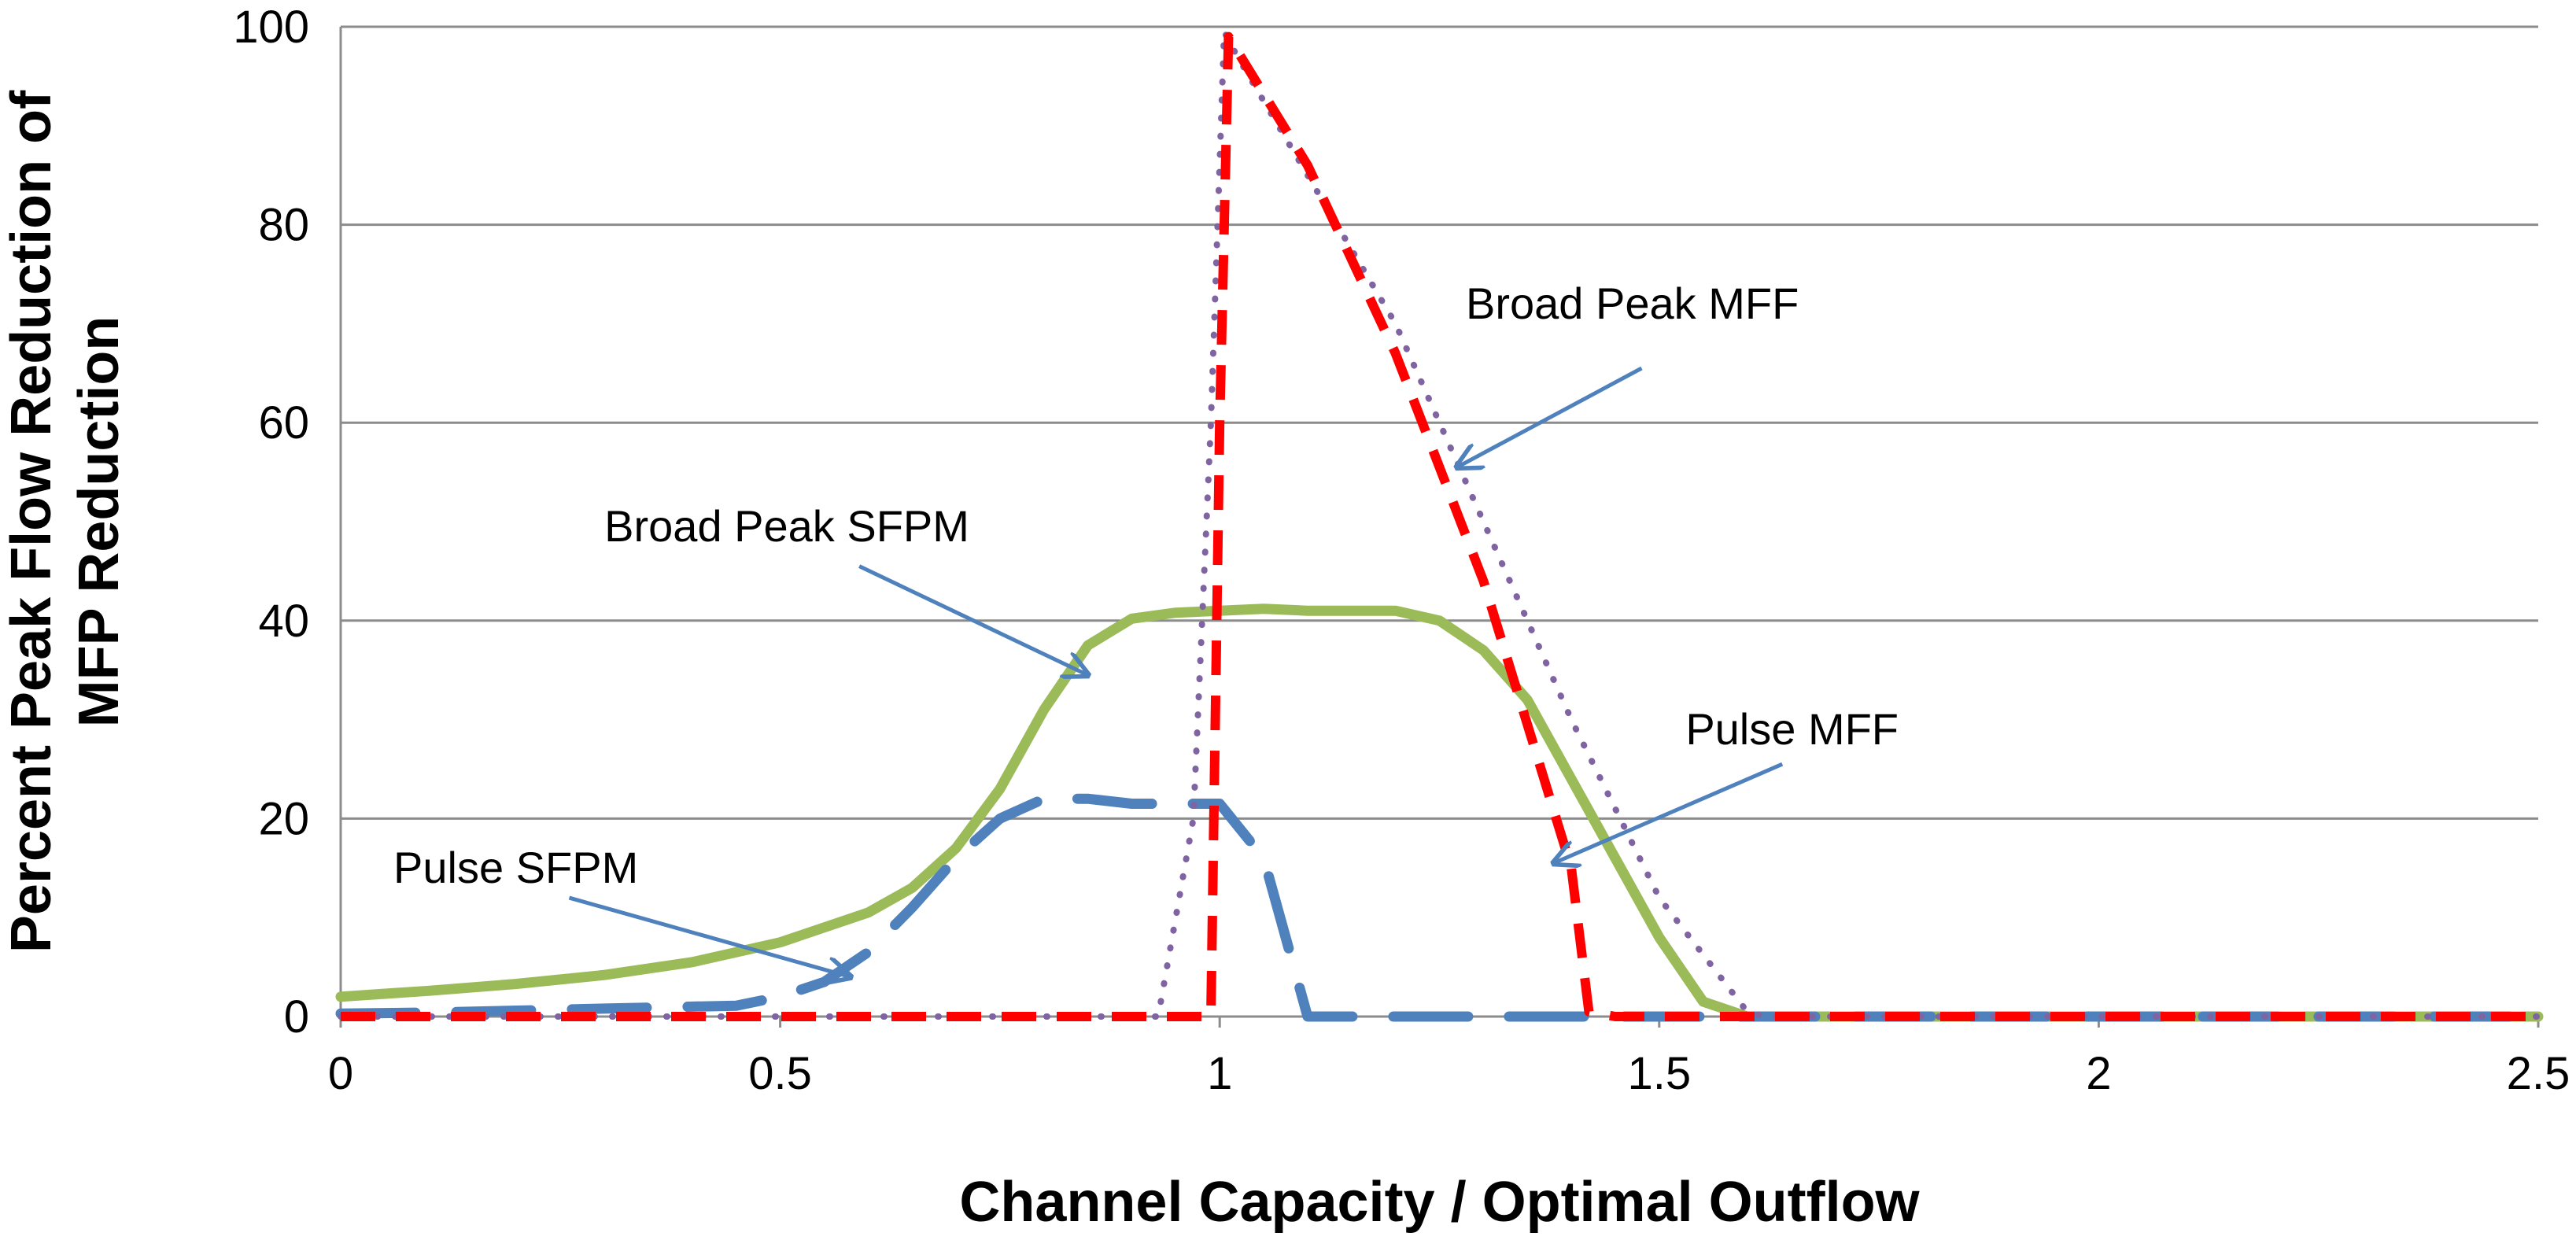  What do you see at coordinates (2538, 1074) in the screenshot?
I see `x-tick-label: 2.5` at bounding box center [2538, 1074].